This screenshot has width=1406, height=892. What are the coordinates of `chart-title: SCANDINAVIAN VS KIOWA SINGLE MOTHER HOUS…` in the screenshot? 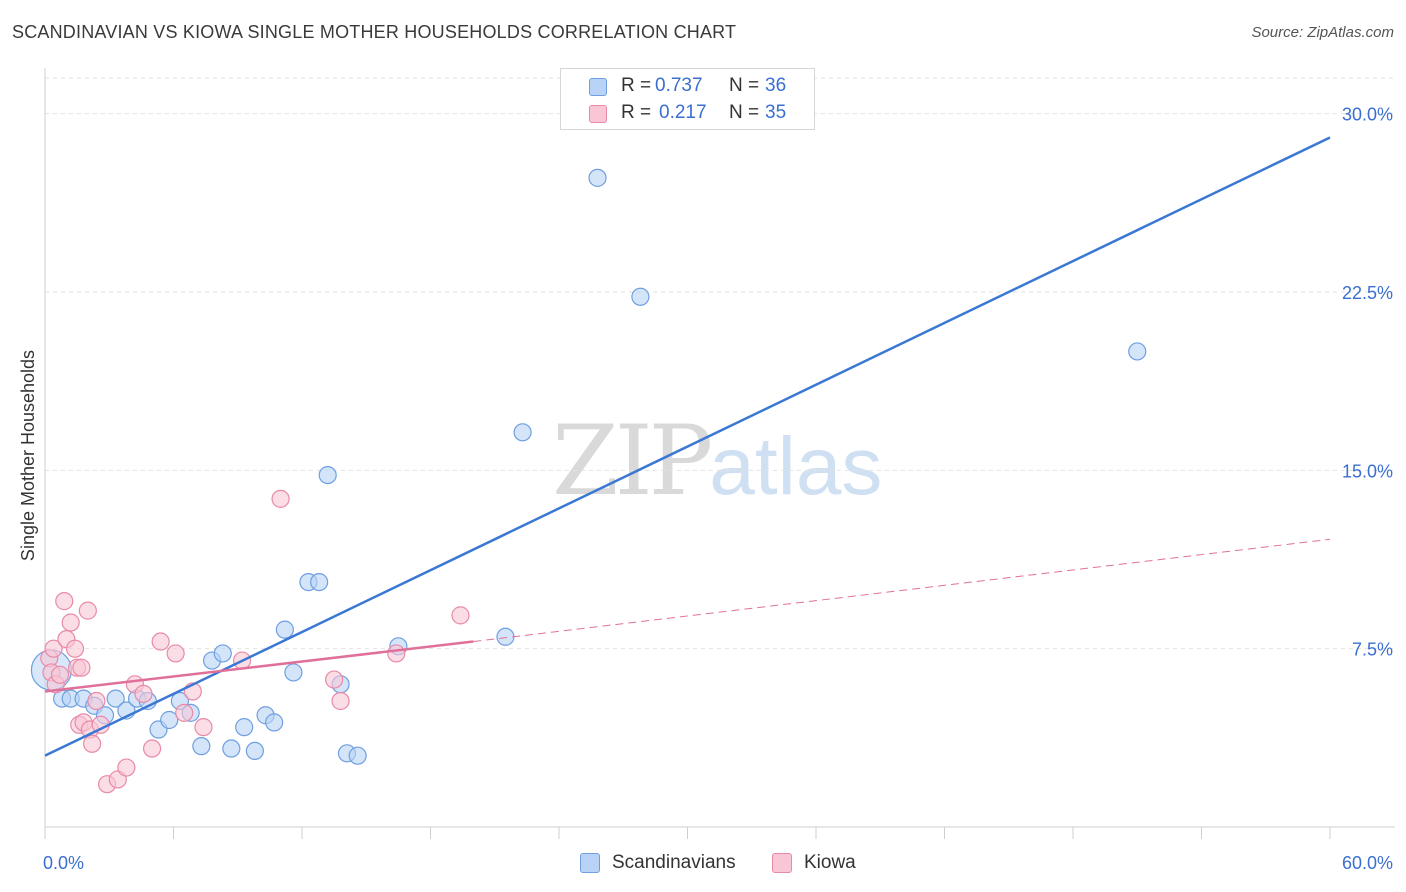 It's located at (374, 32).